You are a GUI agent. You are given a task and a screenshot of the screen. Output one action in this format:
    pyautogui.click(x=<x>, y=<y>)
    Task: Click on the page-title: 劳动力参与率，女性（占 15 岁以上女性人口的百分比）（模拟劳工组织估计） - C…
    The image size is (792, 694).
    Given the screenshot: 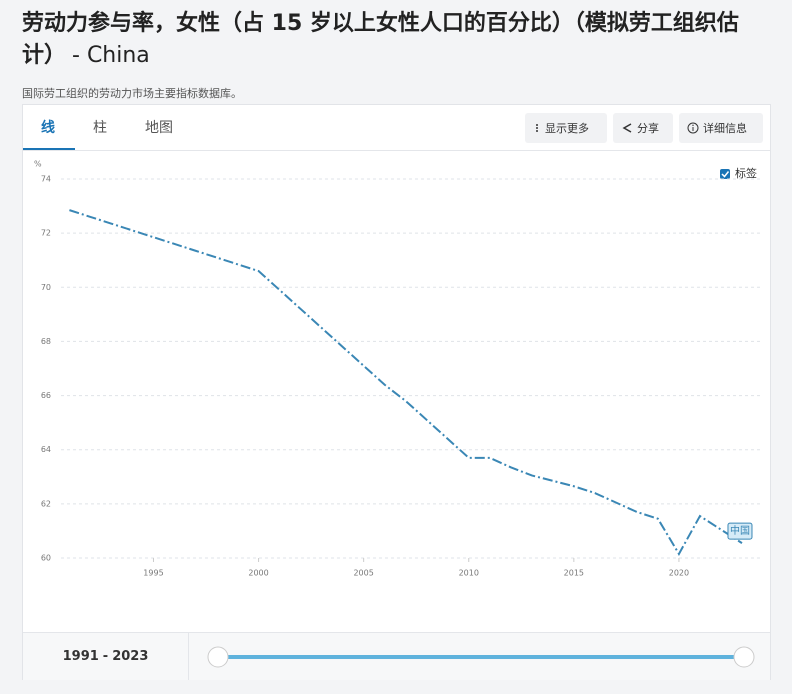 What is the action you would take?
    pyautogui.click(x=397, y=40)
    